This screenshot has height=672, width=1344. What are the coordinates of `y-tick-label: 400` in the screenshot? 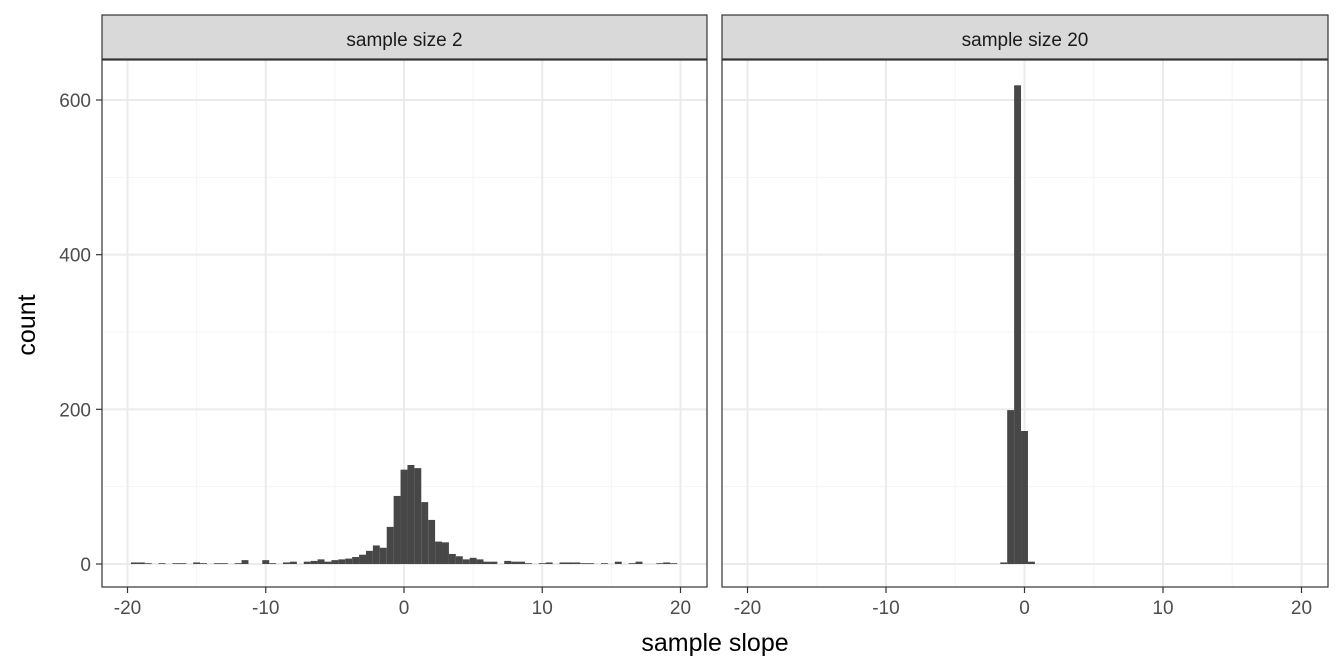 It's located at (75, 256).